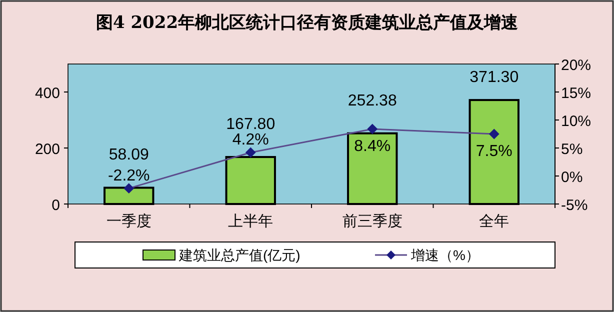 The height and width of the screenshot is (312, 614). I want to click on data-label: -2.2%, so click(129, 175).